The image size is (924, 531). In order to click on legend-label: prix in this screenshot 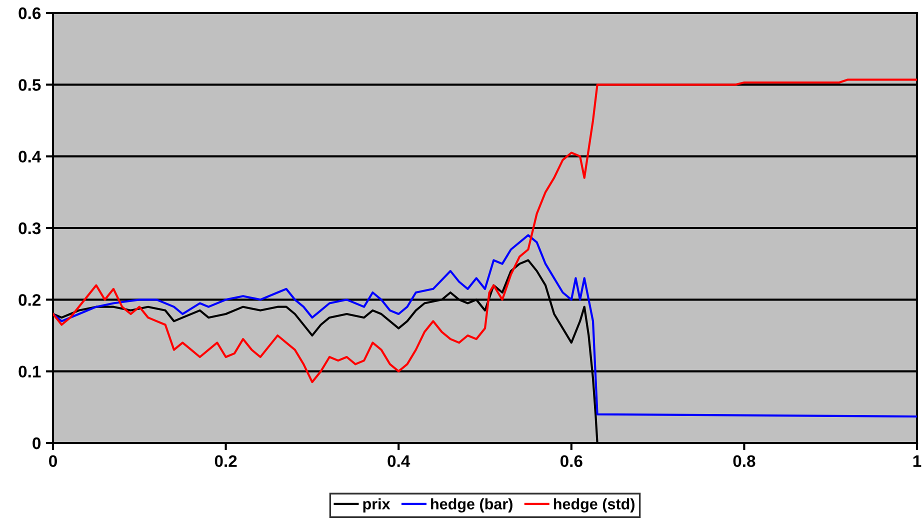, I will do `click(376, 505)`.